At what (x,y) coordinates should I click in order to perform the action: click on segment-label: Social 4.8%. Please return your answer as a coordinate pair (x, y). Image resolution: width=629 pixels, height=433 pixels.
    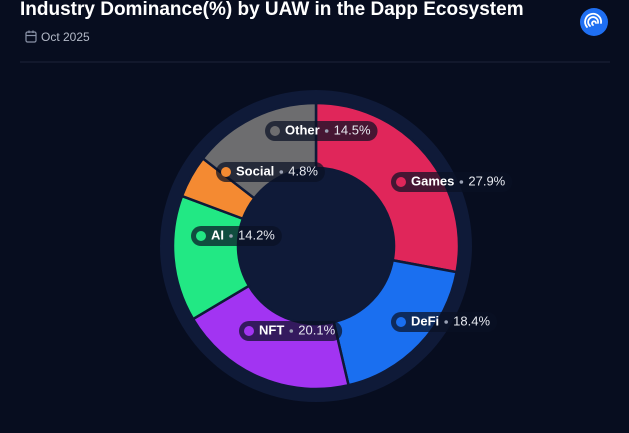
    Looking at the image, I should click on (270, 172).